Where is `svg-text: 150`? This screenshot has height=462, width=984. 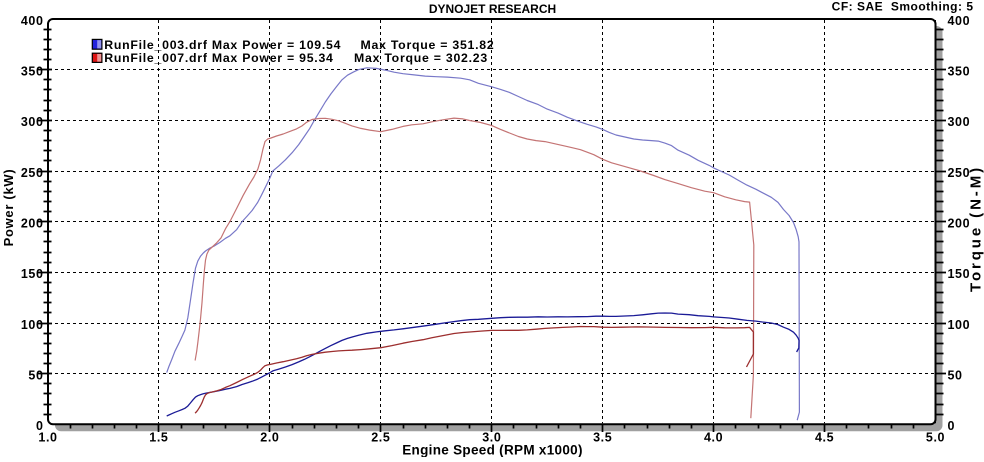
svg-text: 150 is located at coordinates (32, 274).